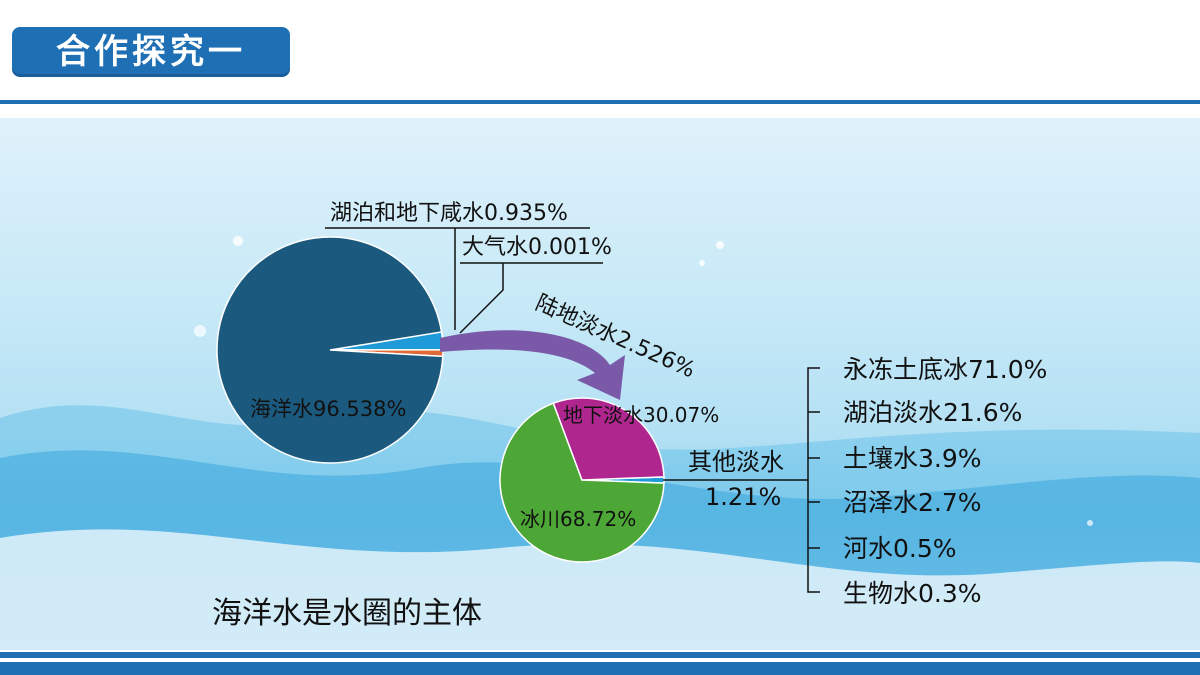 This screenshot has width=1200, height=675. What do you see at coordinates (347, 613) in the screenshot?
I see `caption-ocean-main: 海洋水是水圈的主体` at bounding box center [347, 613].